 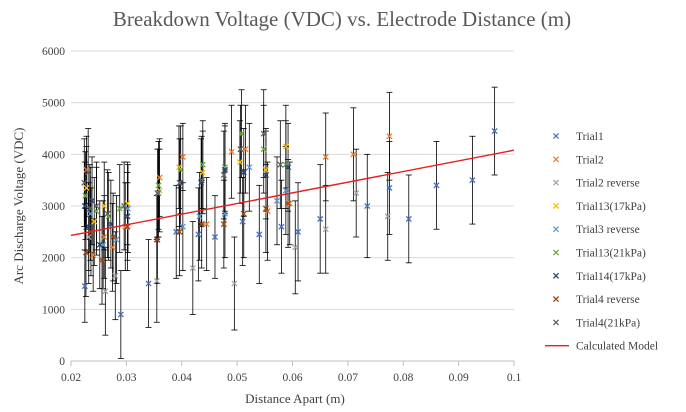 I want to click on y-tick-label: 3000, so click(x=53, y=207).